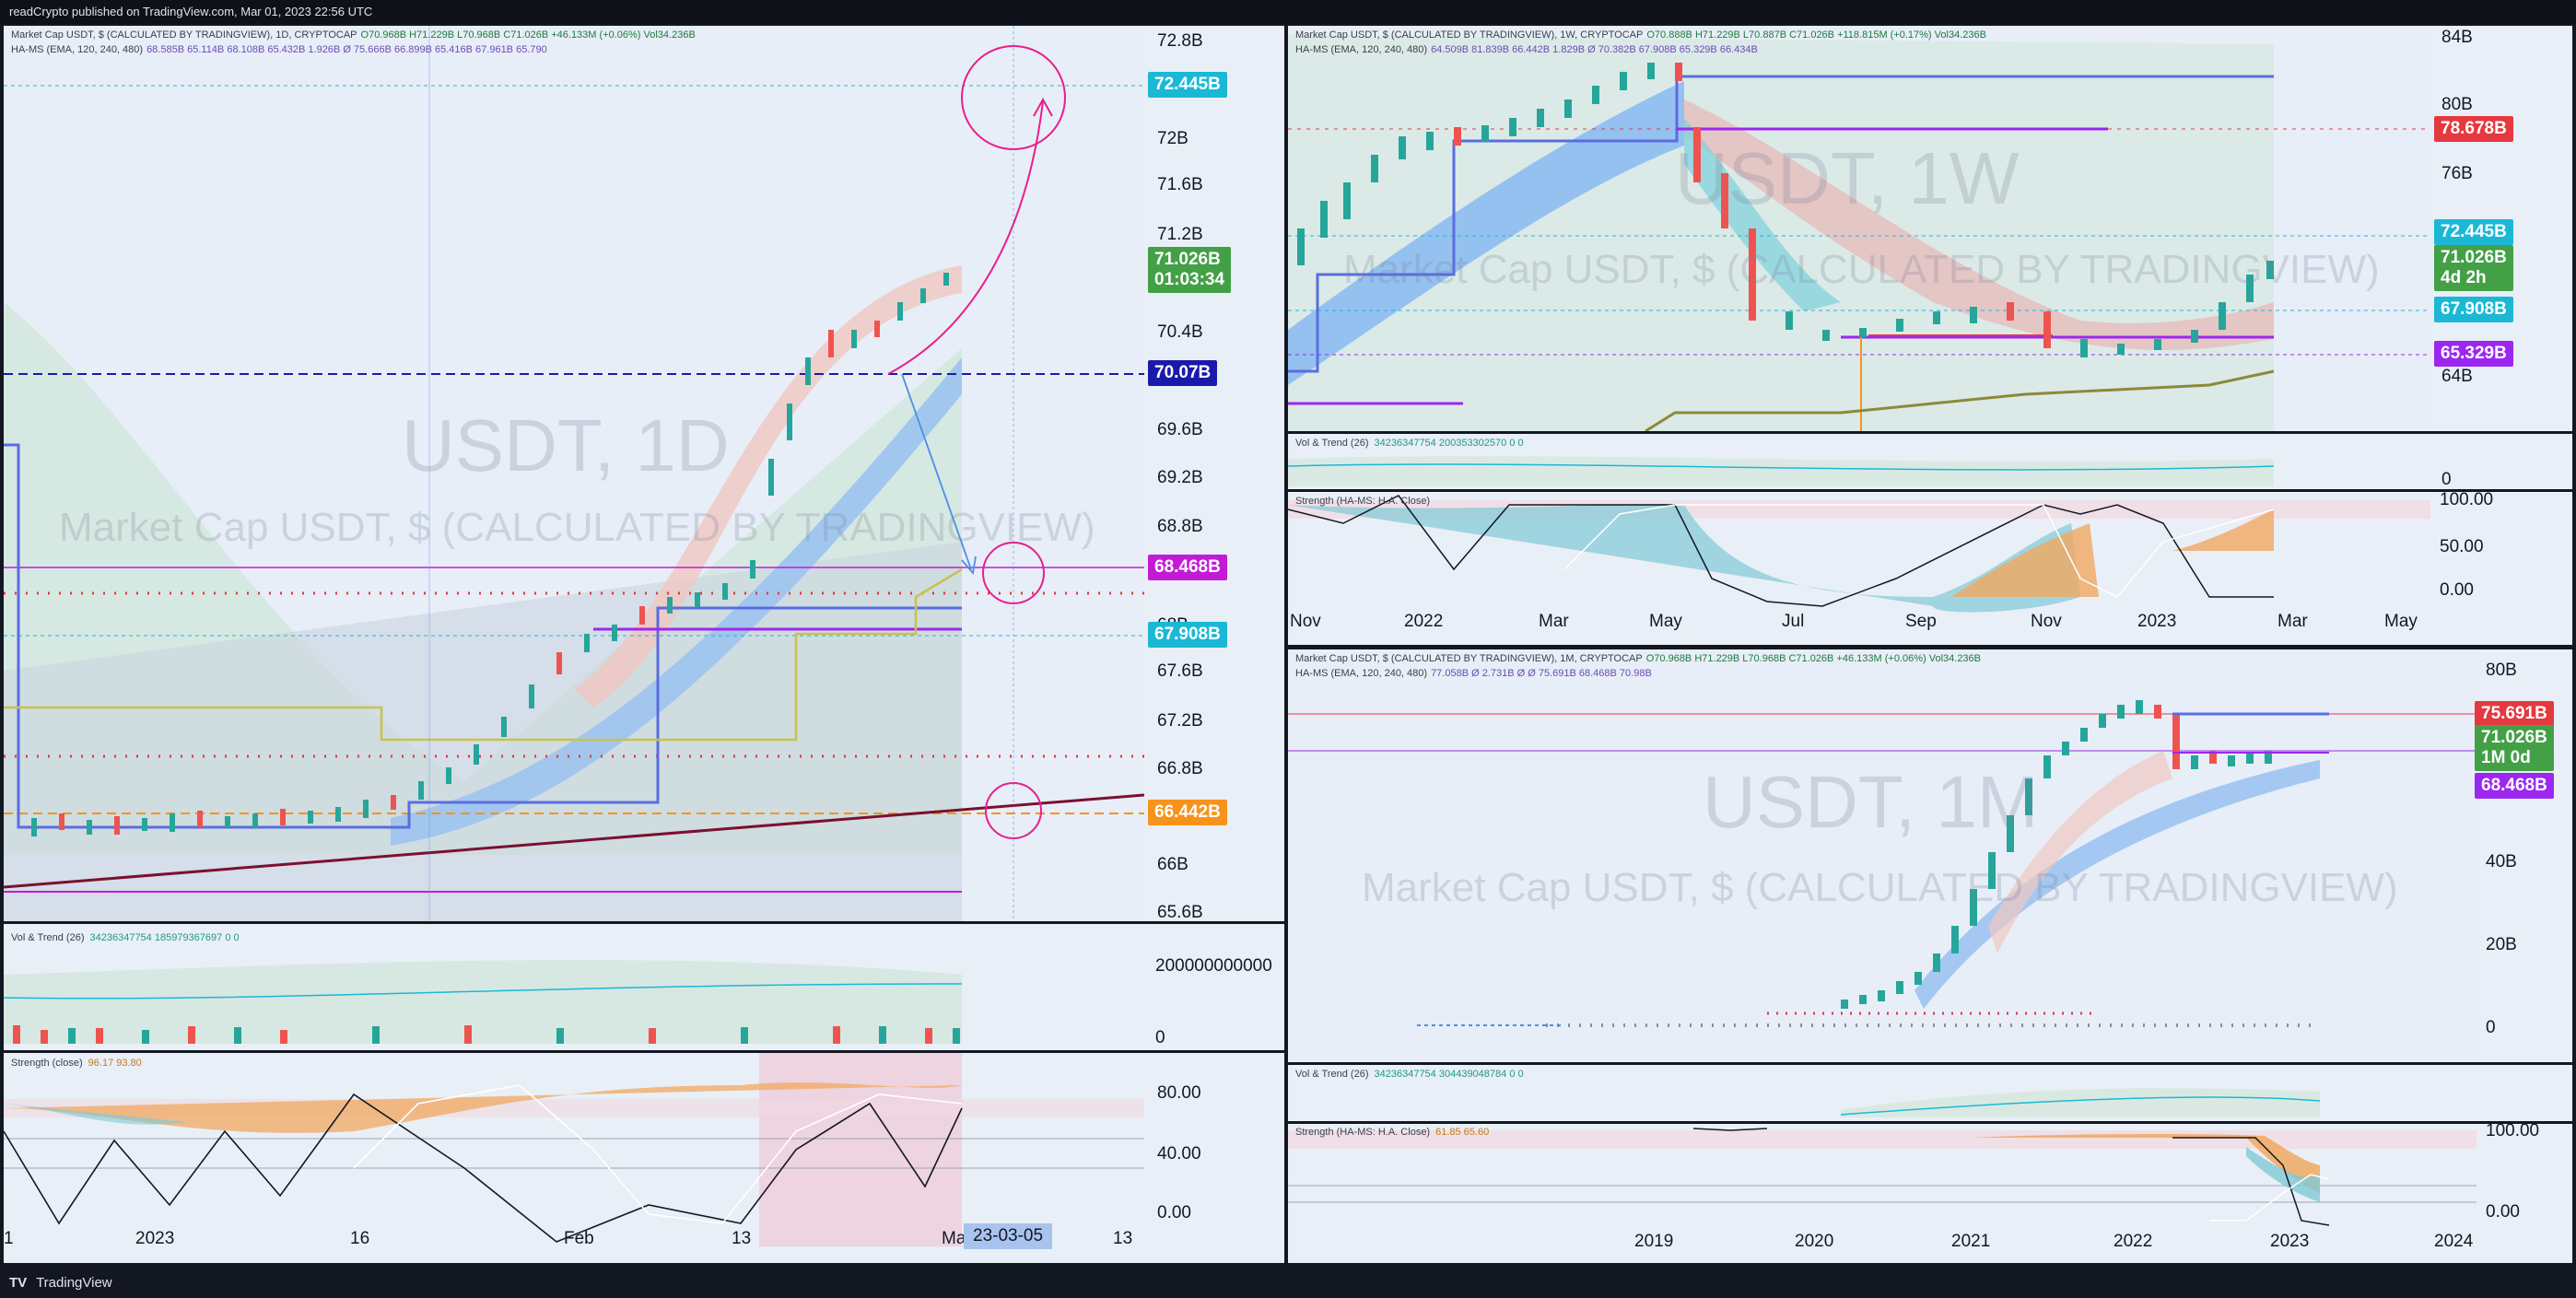  What do you see at coordinates (1847, 178) in the screenshot?
I see `watermark-ticker-1w: USDT, 1W` at bounding box center [1847, 178].